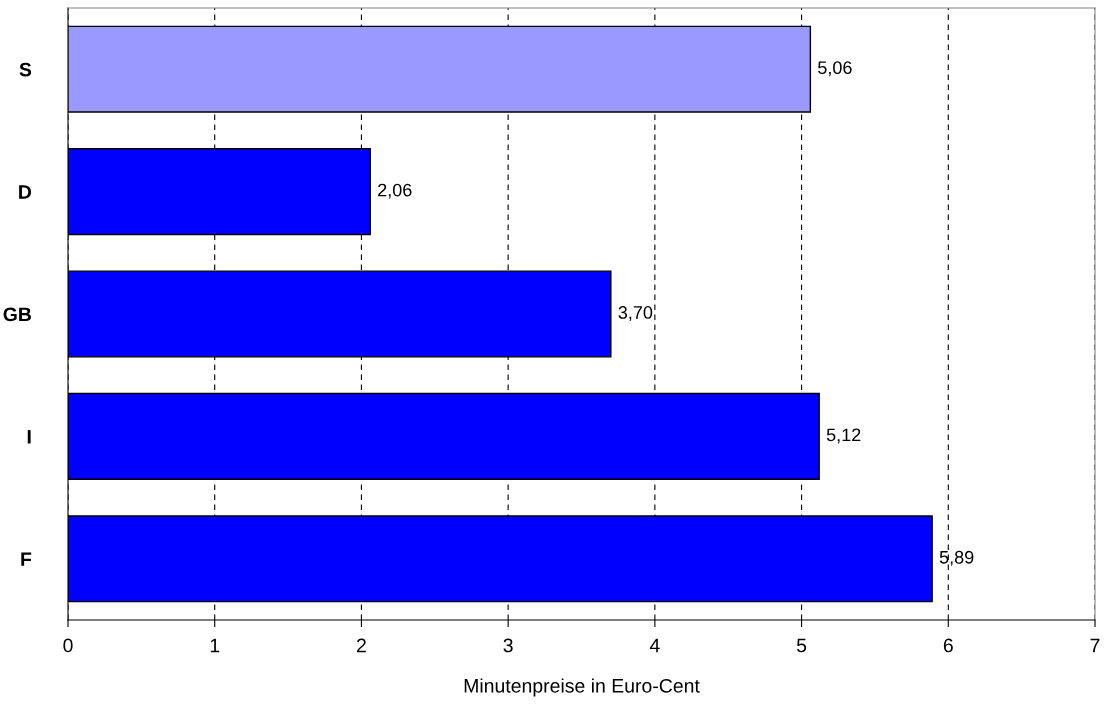  Describe the element at coordinates (361, 645) in the screenshot. I see `x-tick-label: 2` at that location.